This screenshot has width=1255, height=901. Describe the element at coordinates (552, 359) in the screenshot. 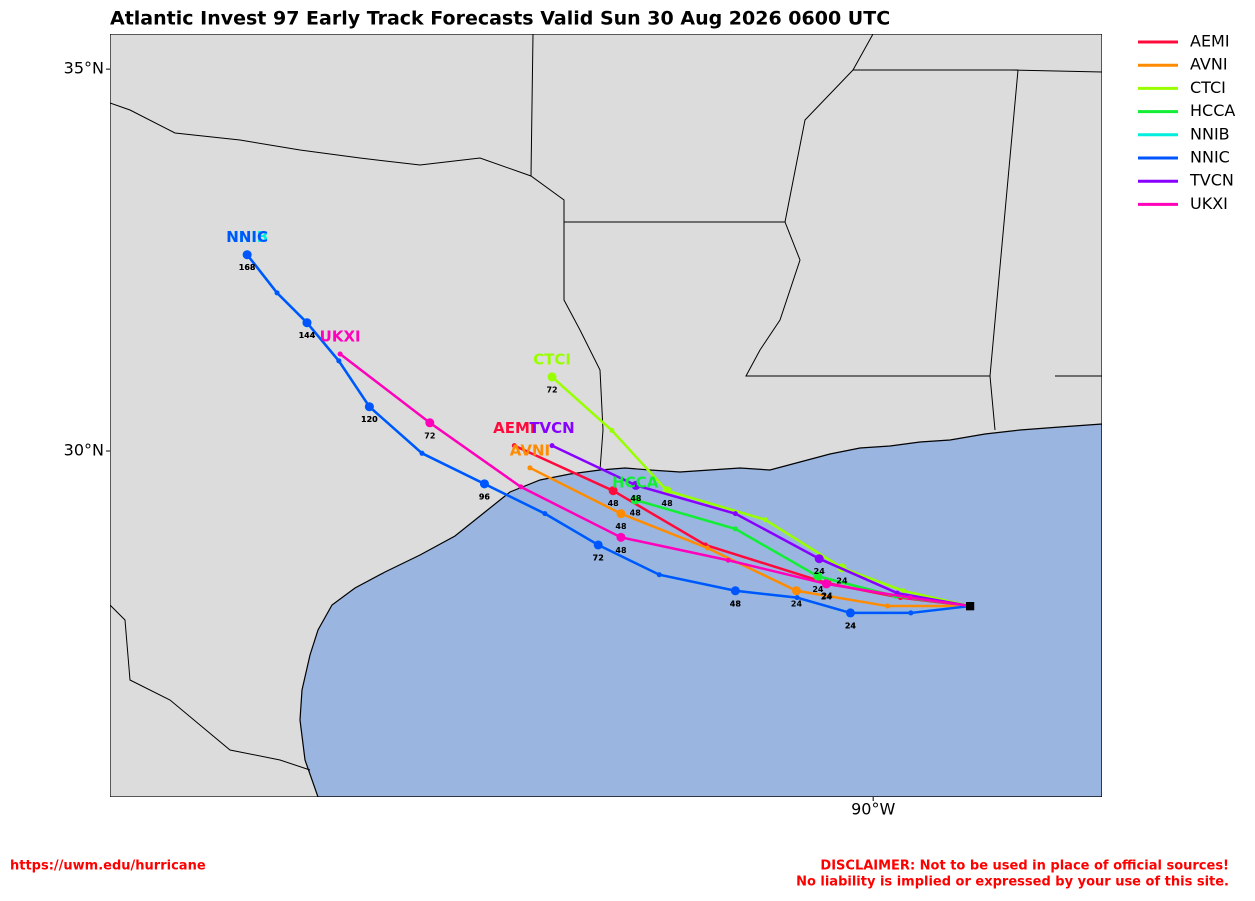

I see `track-name: CTCI` at that location.